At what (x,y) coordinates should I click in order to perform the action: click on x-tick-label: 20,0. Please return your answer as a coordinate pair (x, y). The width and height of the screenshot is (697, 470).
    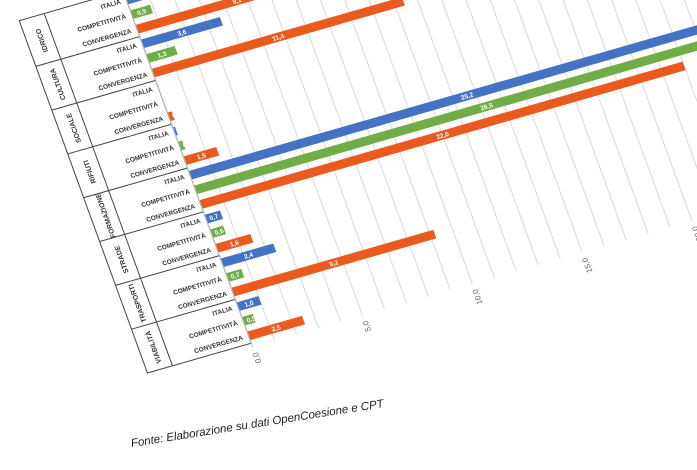
    Looking at the image, I should click on (693, 234).